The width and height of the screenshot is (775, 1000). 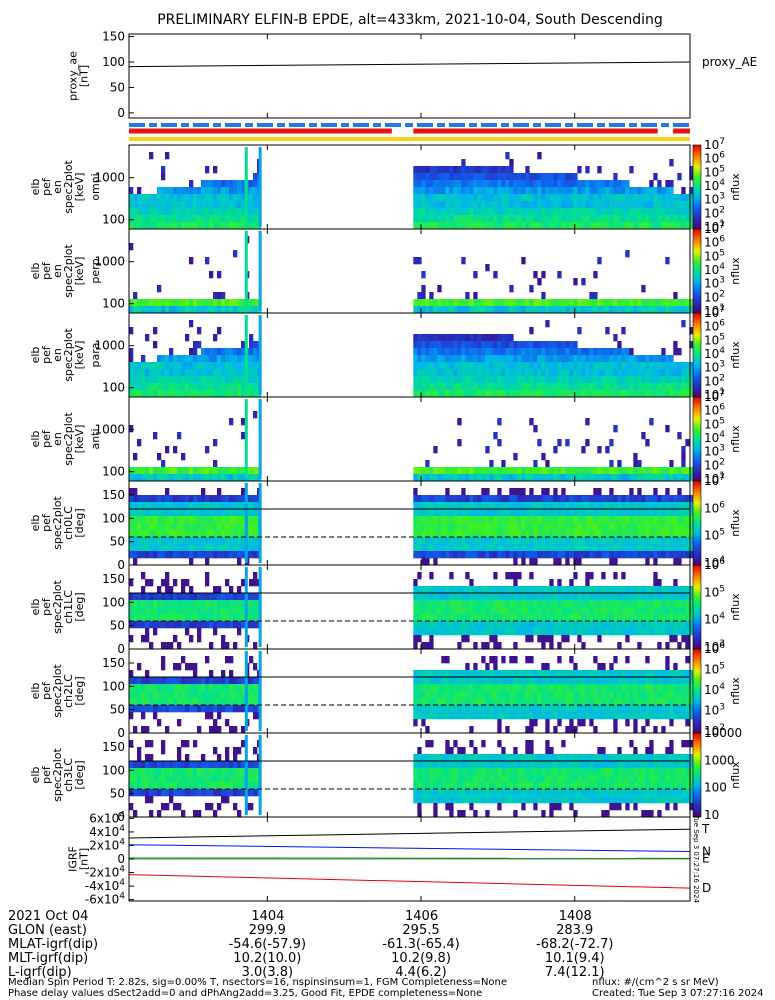 What do you see at coordinates (714, 242) in the screenshot?
I see `colorbar-tick-label: 106` at bounding box center [714, 242].